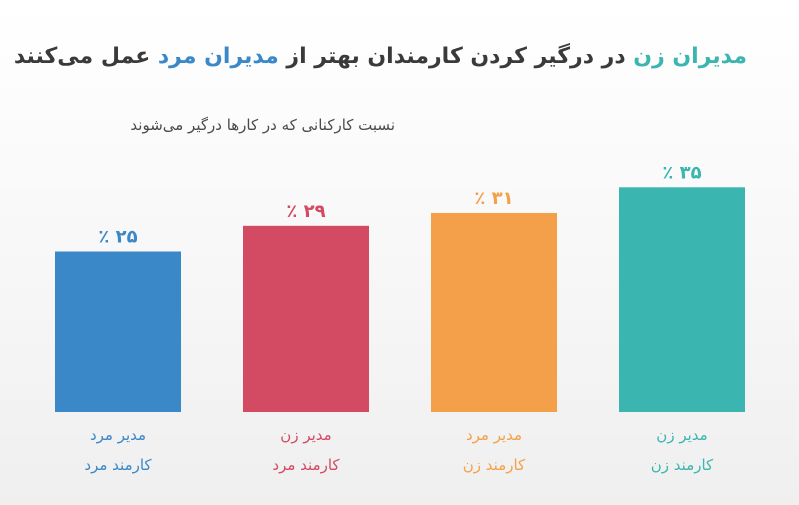  What do you see at coordinates (456, 56) in the screenshot?
I see `title-middle: در درگیر کردن کارمندان بهتر از` at bounding box center [456, 56].